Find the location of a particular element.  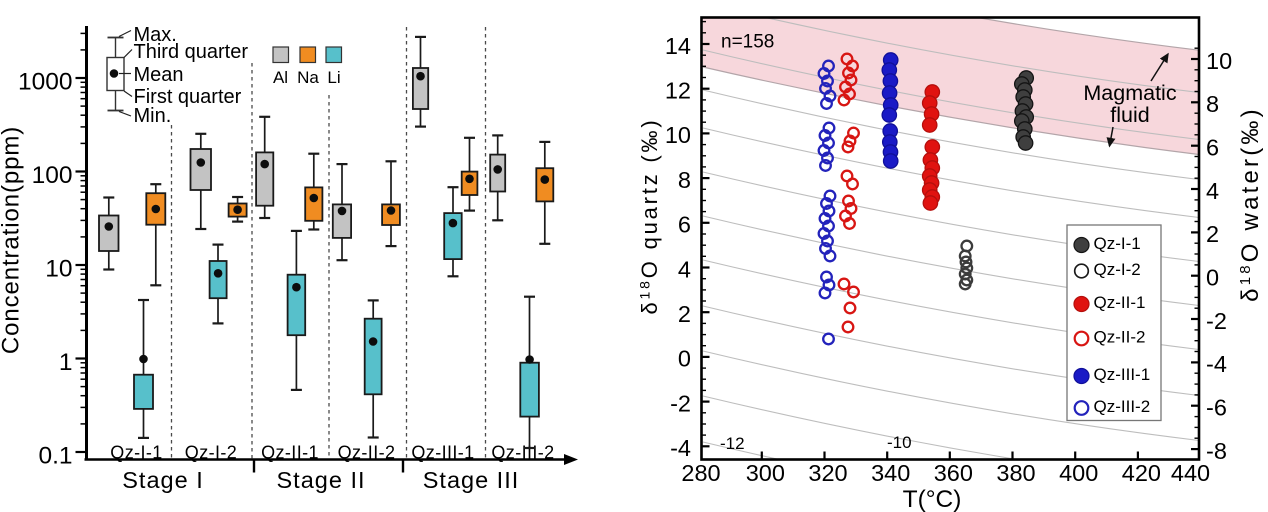

svg-text: δ18O quartz (‰) is located at coordinates (650, 216).